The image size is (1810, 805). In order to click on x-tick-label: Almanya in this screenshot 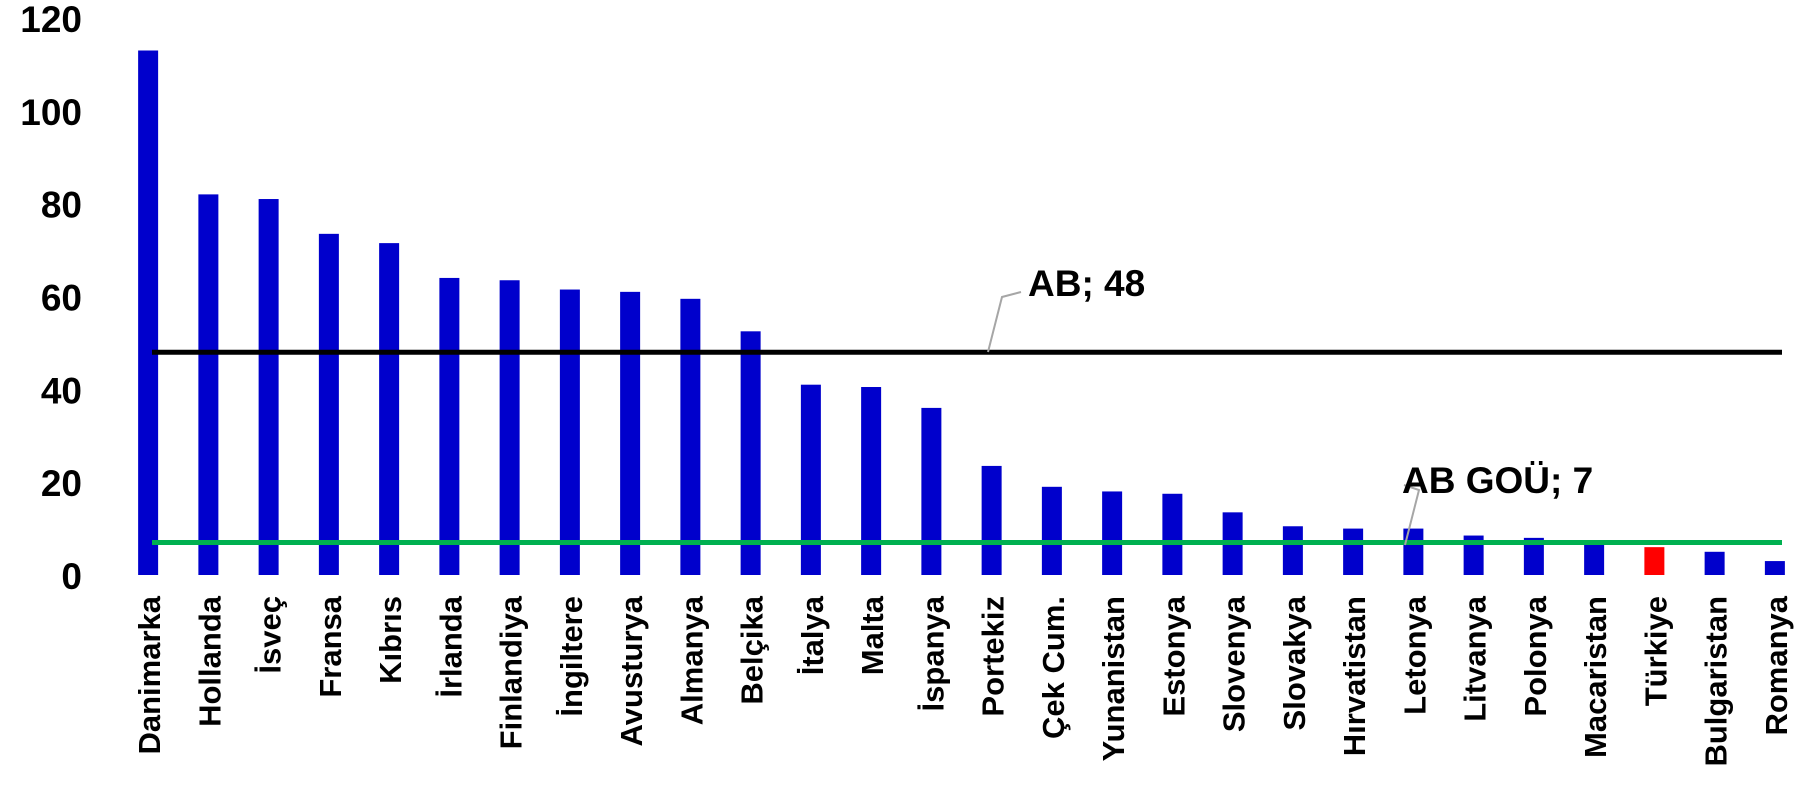, I will do `click(691, 660)`.